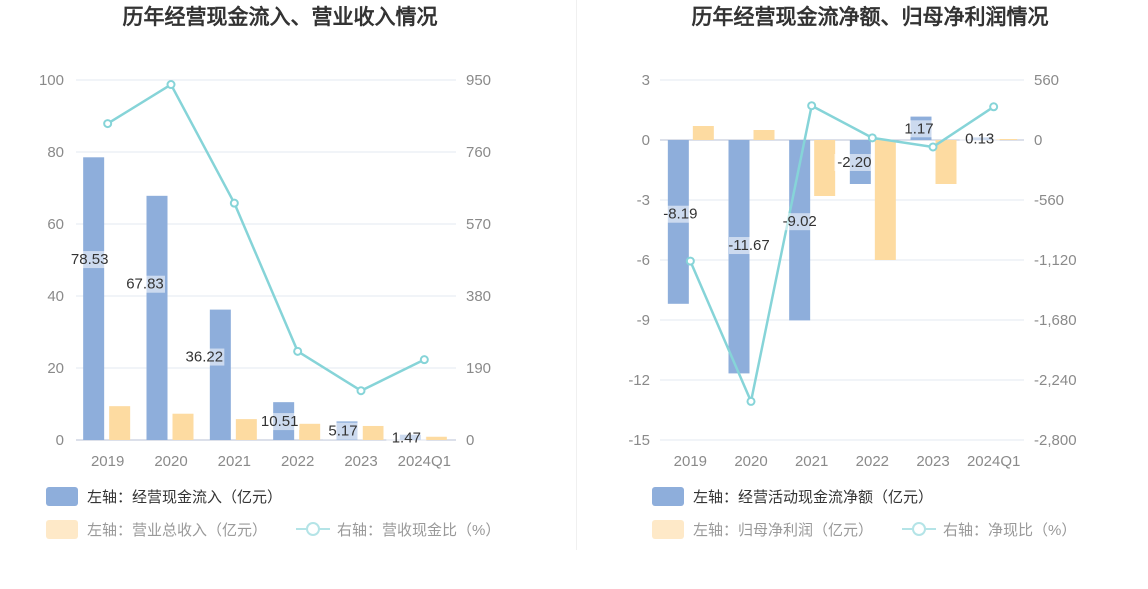 The width and height of the screenshot is (1148, 589). Describe the element at coordinates (55, 152) in the screenshot. I see `left-tick-label: 80` at that location.